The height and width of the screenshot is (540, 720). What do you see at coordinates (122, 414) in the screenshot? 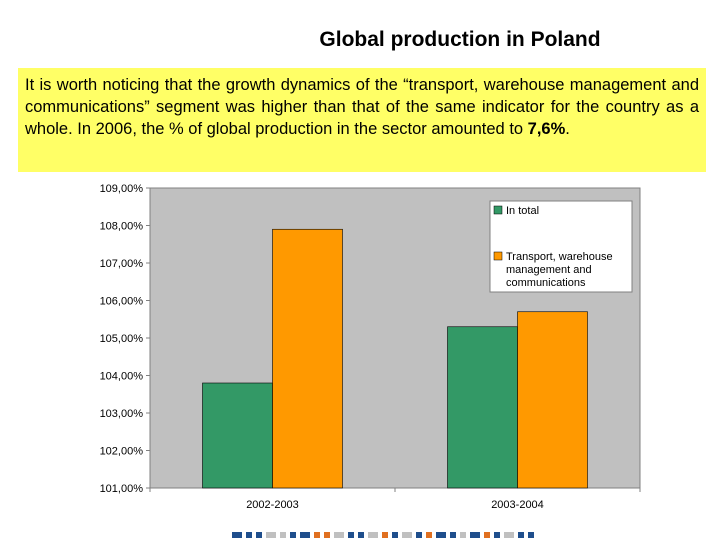
I see `y-tick-label: 103,00%` at bounding box center [122, 414].